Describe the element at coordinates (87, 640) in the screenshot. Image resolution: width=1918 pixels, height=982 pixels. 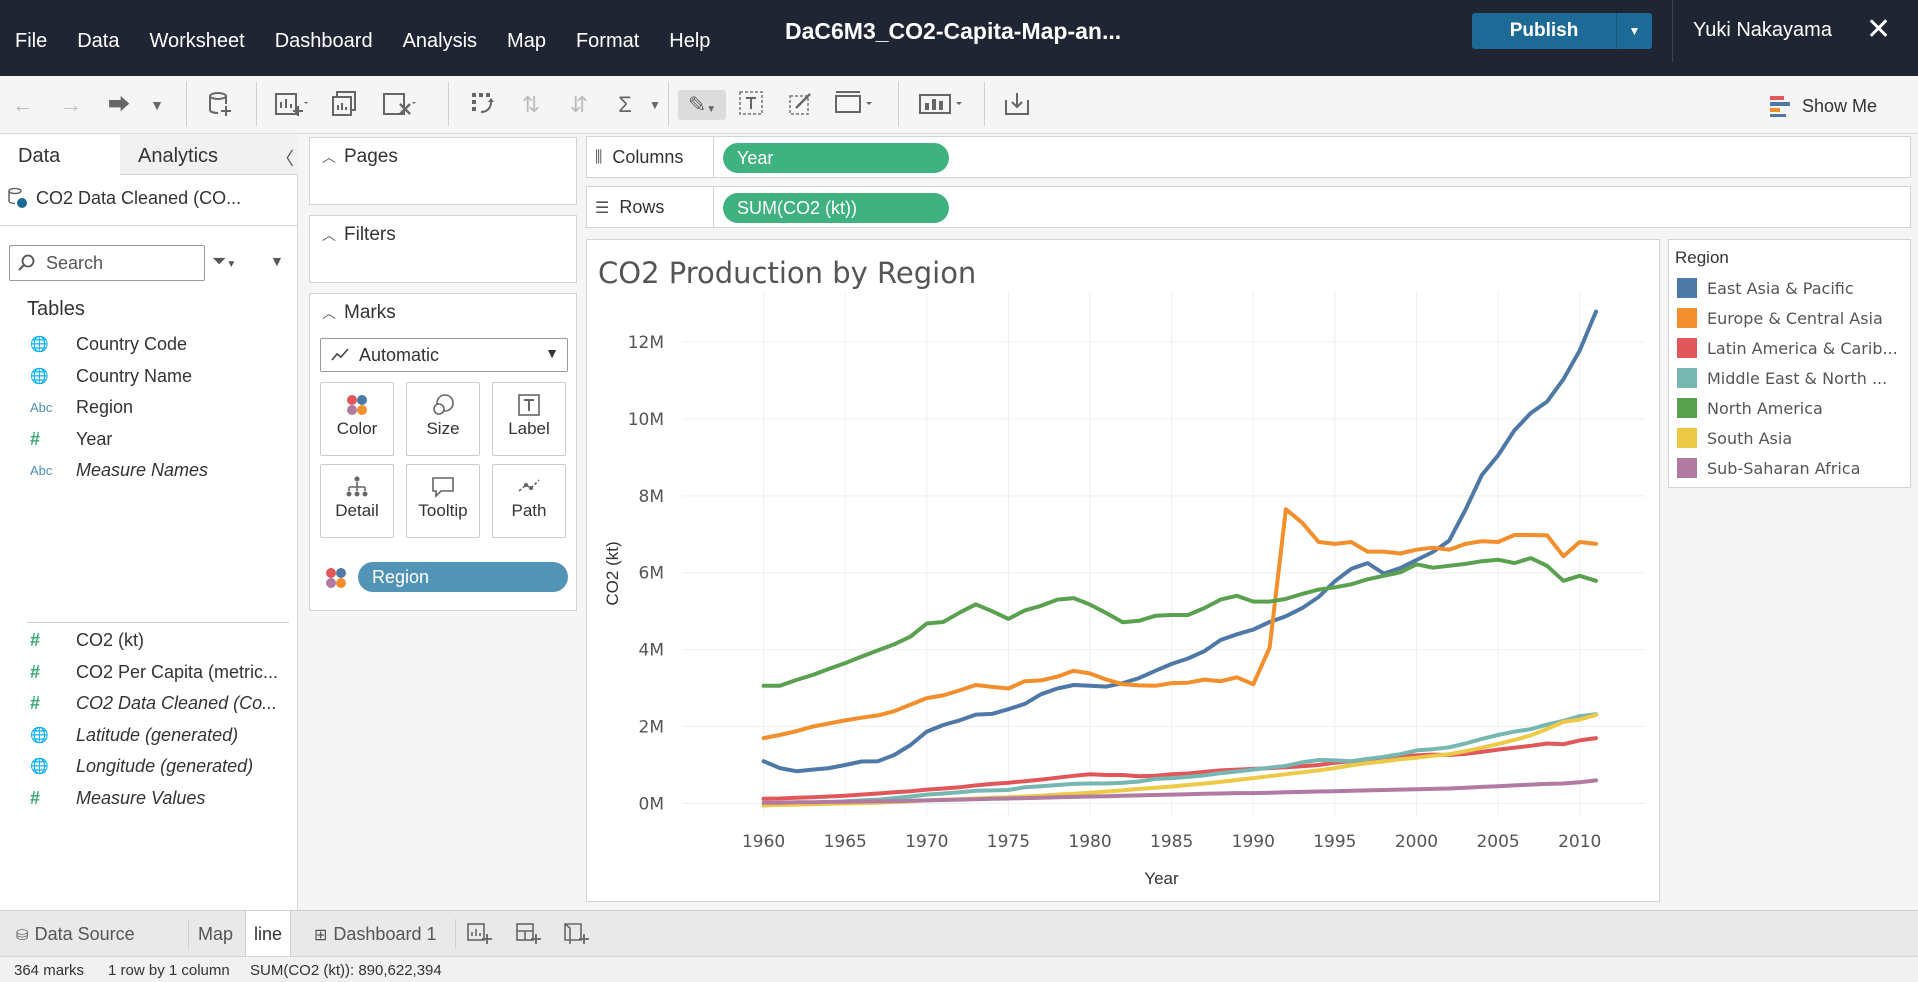
I see `field-co2-kt: # CO2 (kt)` at that location.